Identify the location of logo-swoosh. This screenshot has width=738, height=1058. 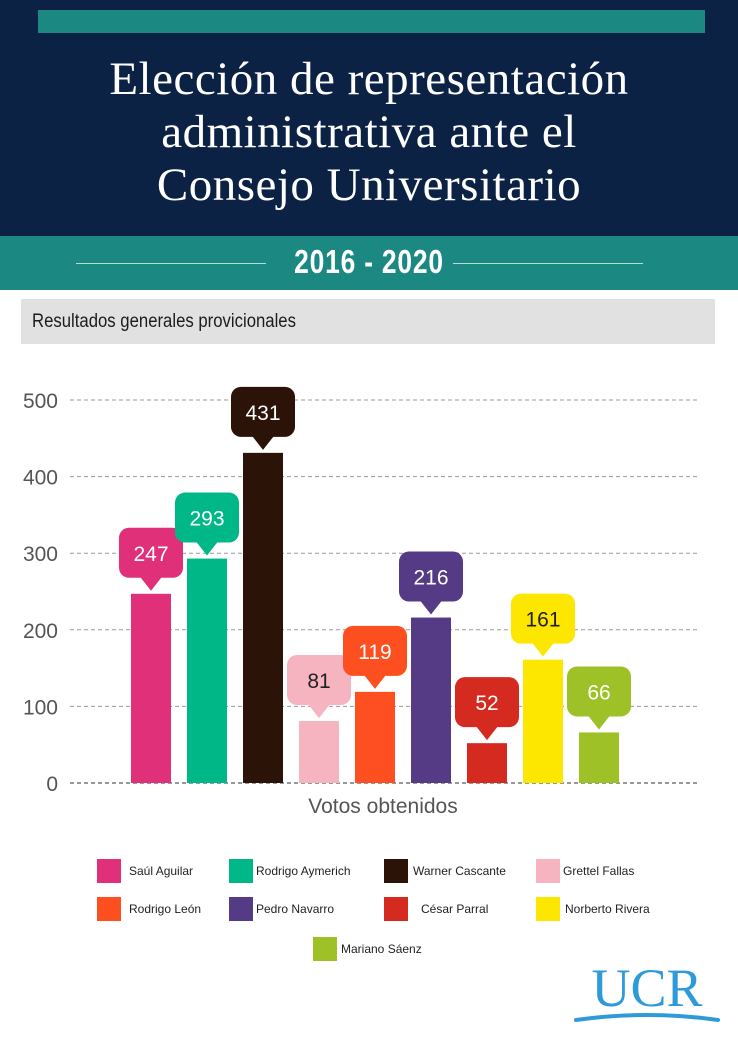
(647, 1017).